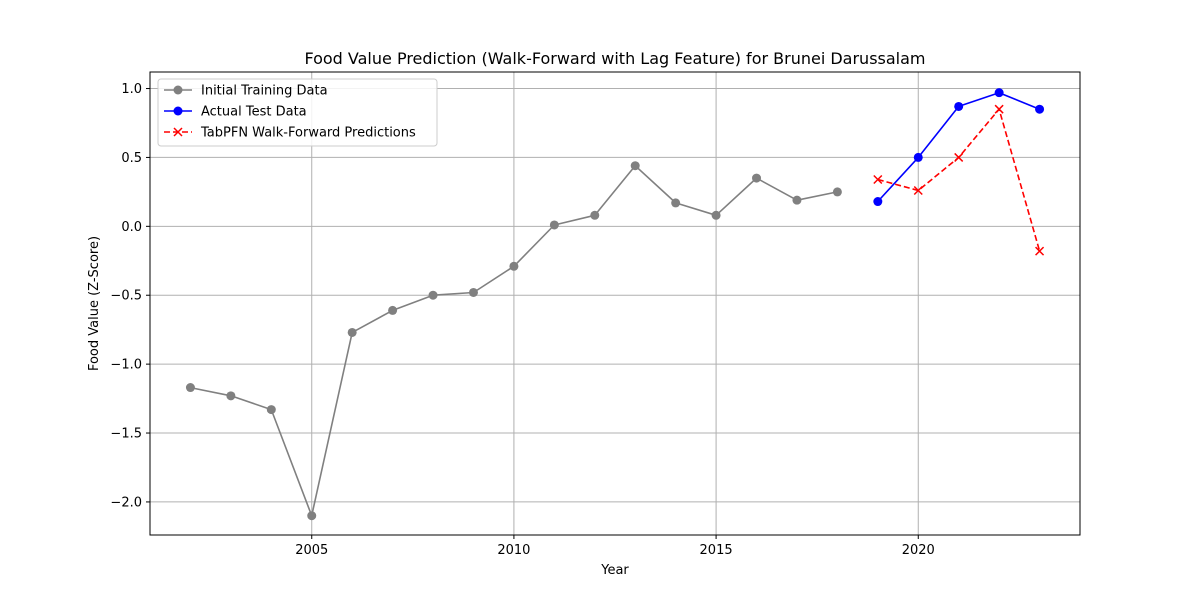  Describe the element at coordinates (716, 550) in the screenshot. I see `x-tick-label: 2015` at that location.